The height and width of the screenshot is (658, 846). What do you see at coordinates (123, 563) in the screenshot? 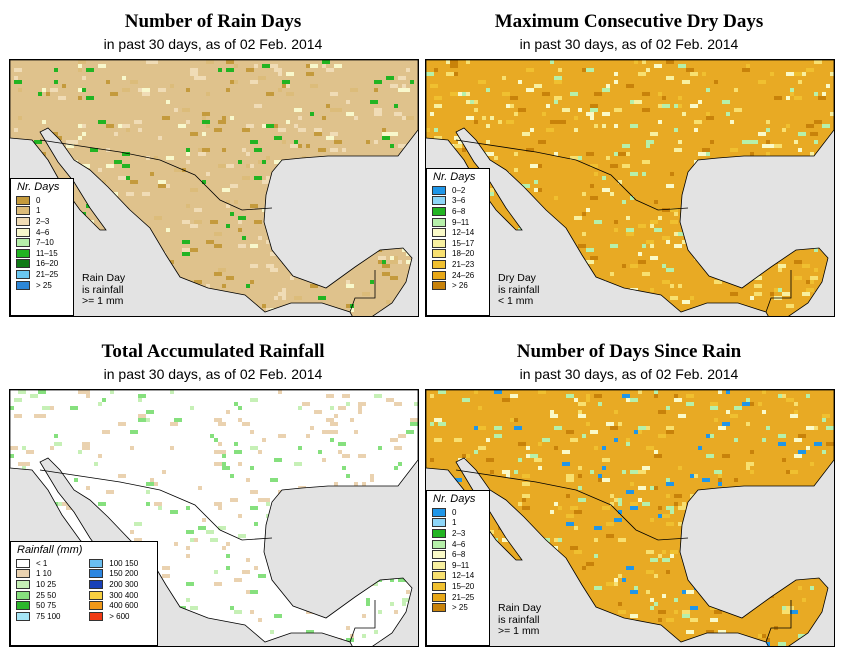
I see `legend-row: 100 150` at bounding box center [123, 563].